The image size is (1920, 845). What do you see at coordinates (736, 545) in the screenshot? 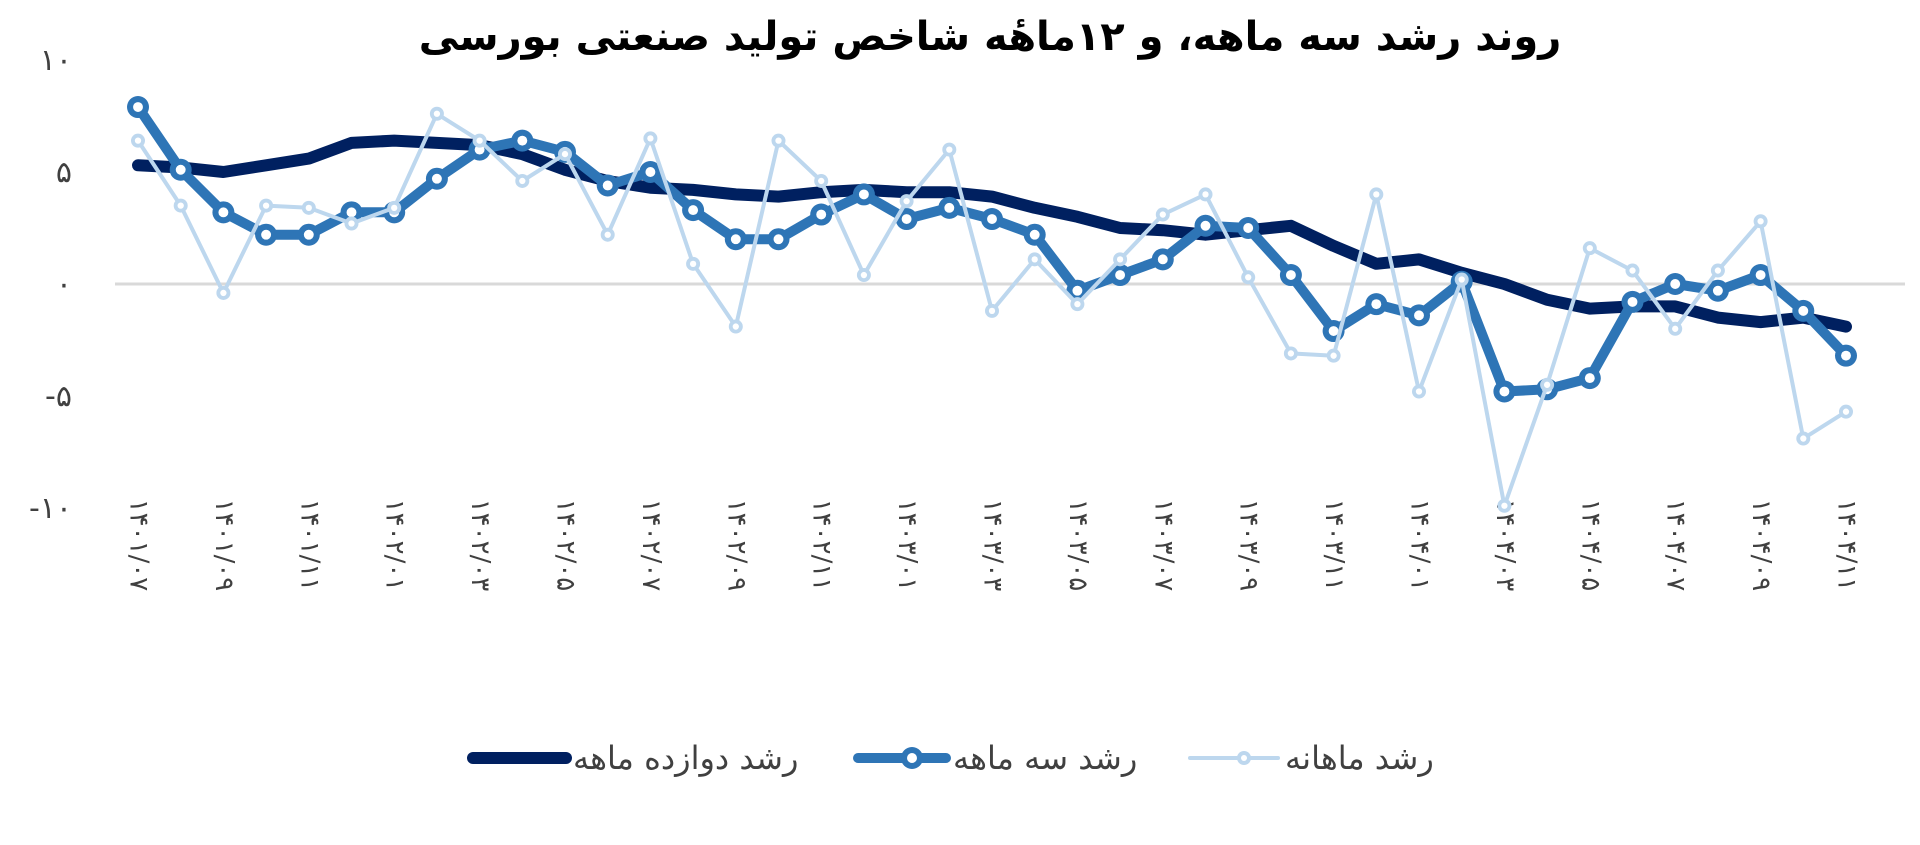
I see `x-tick-label: ۱۴۰۲/۰۹` at bounding box center [736, 545].